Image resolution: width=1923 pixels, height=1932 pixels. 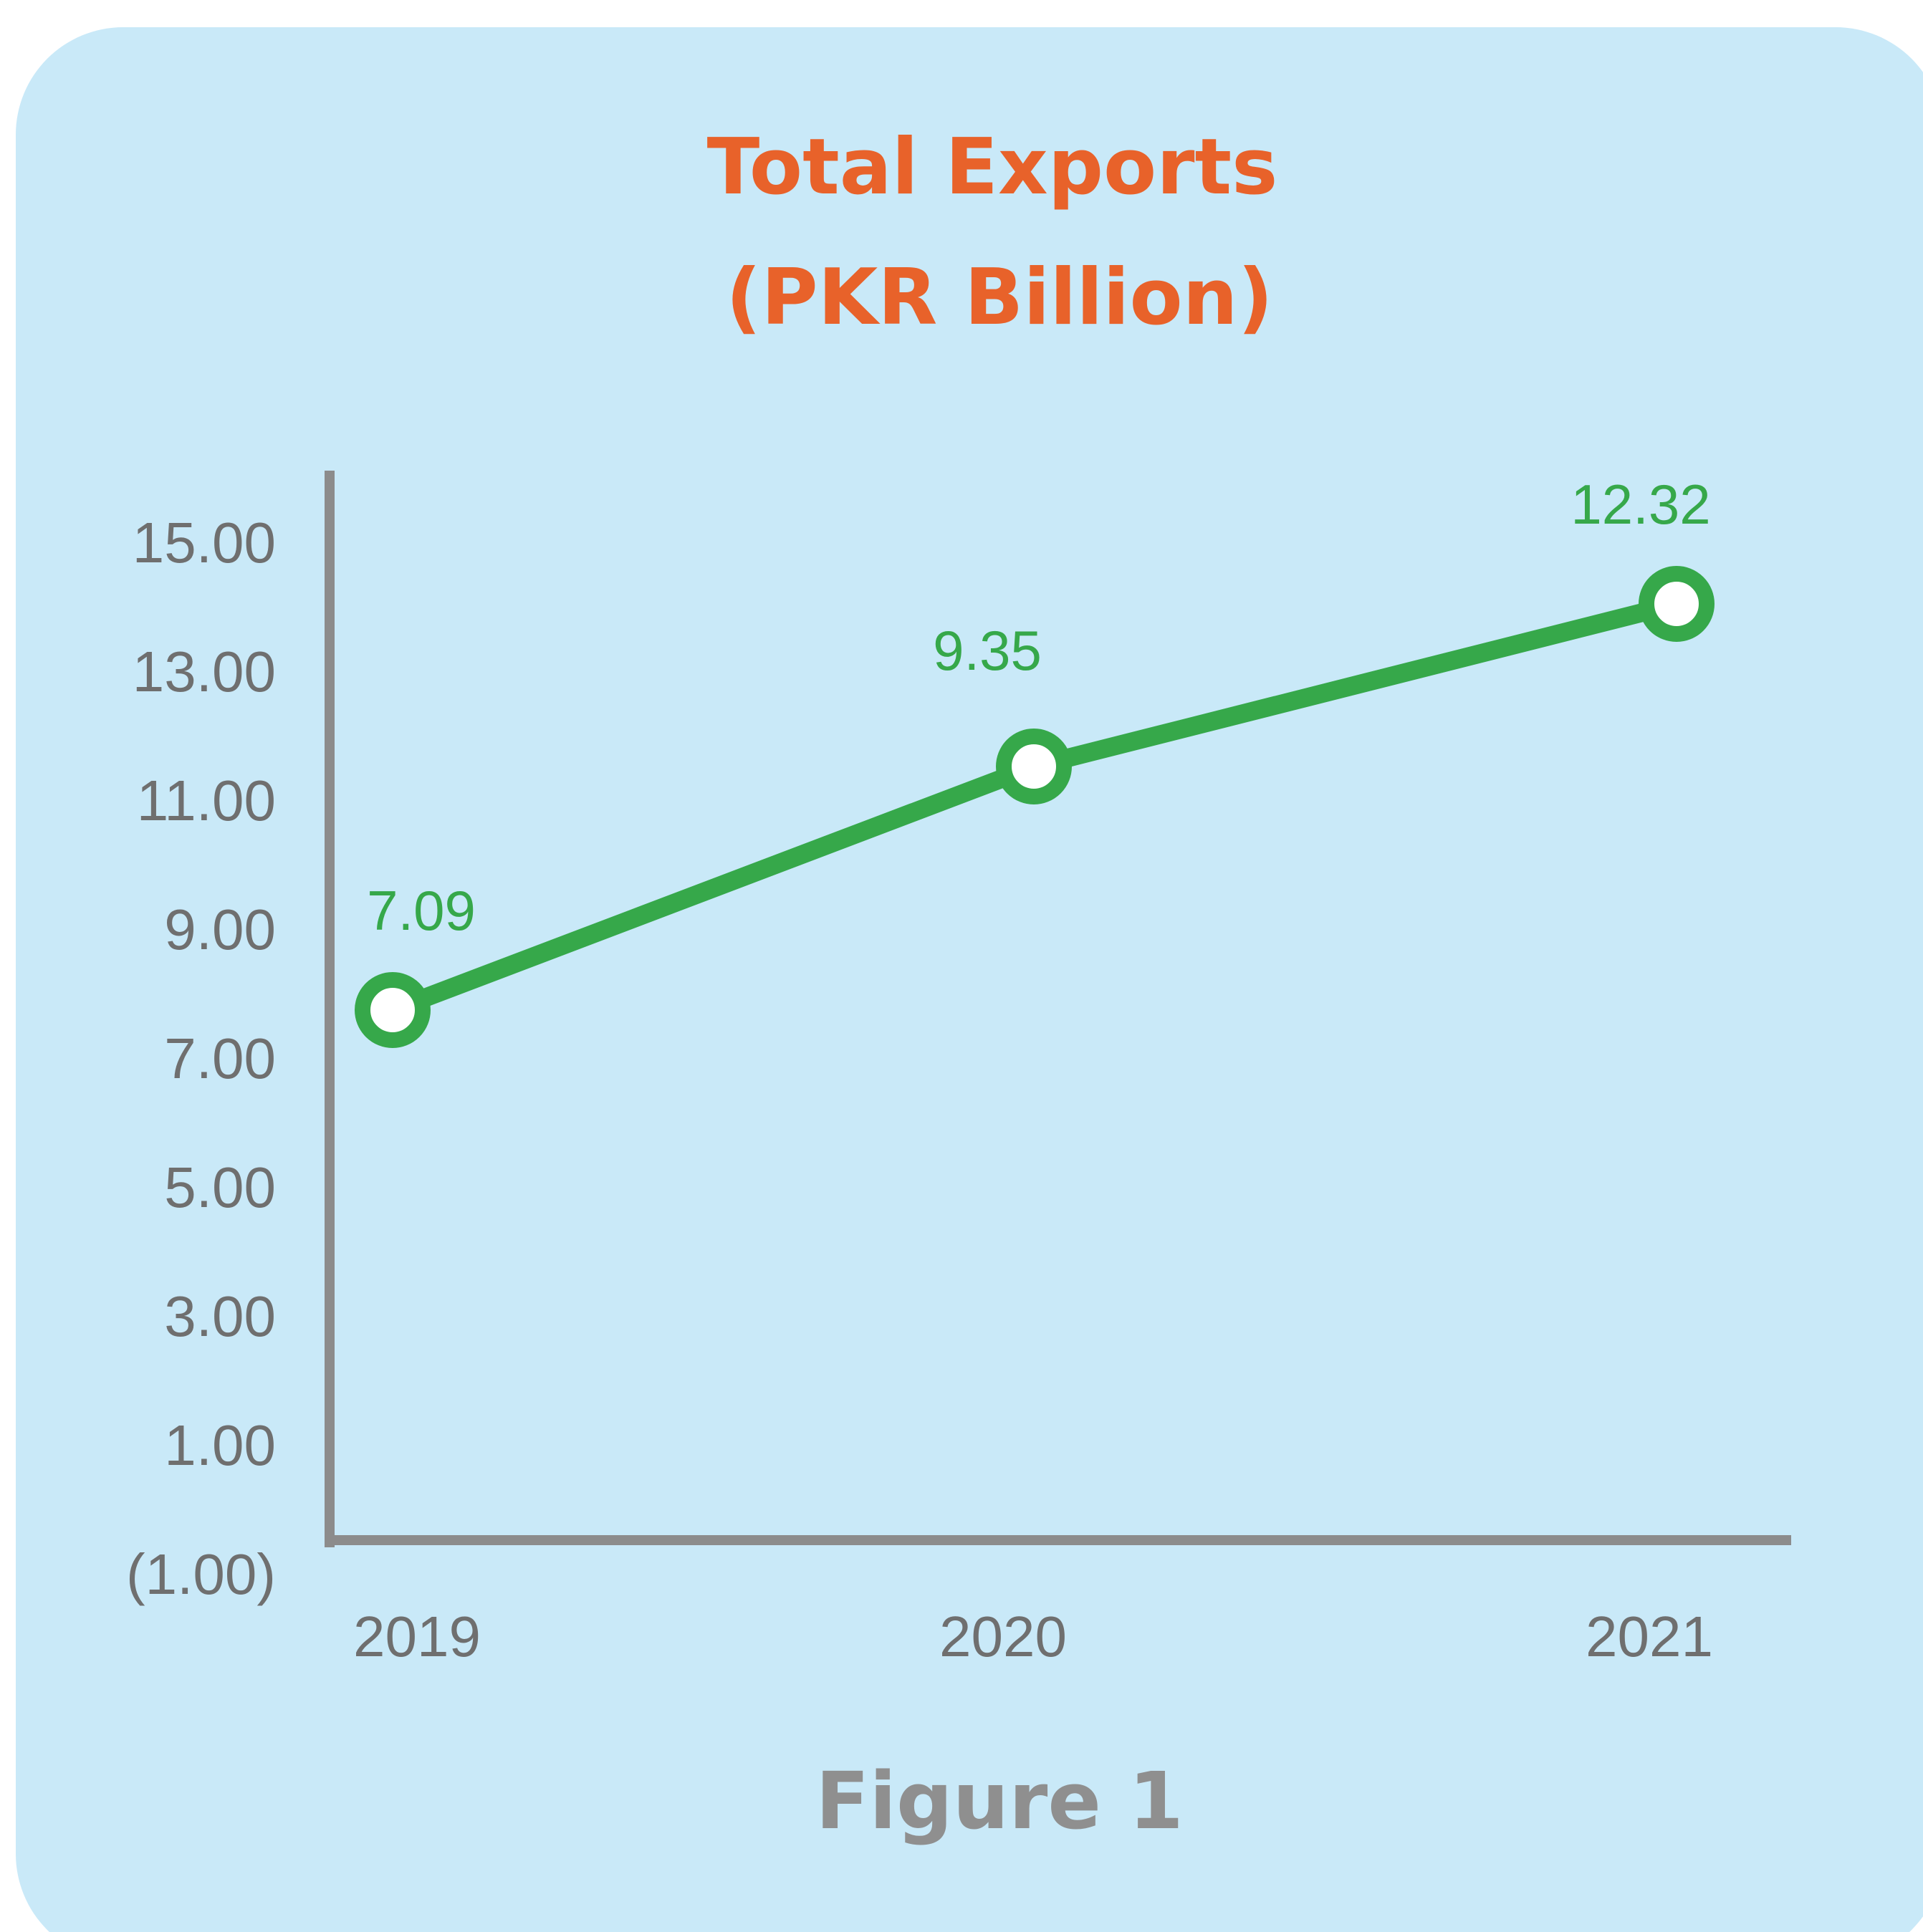 What do you see at coordinates (993, 167) in the screenshot?
I see `chart-title-line1: Total Exports` at bounding box center [993, 167].